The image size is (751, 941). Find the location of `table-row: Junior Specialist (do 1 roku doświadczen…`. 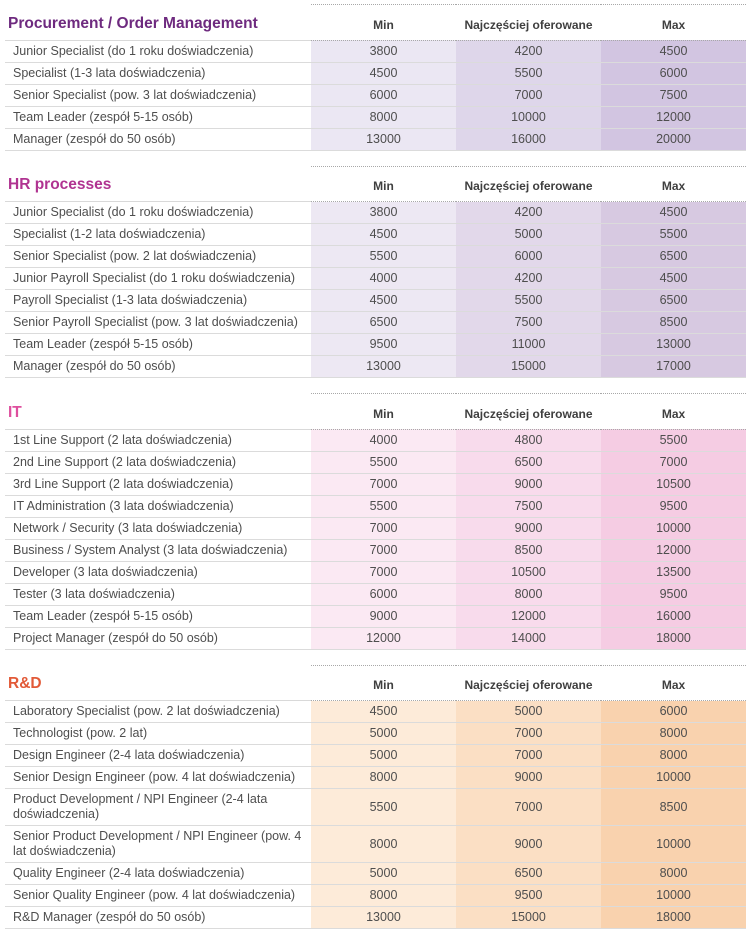

table-row: Junior Specialist (do 1 roku doświadczen… is located at coordinates (375, 212).